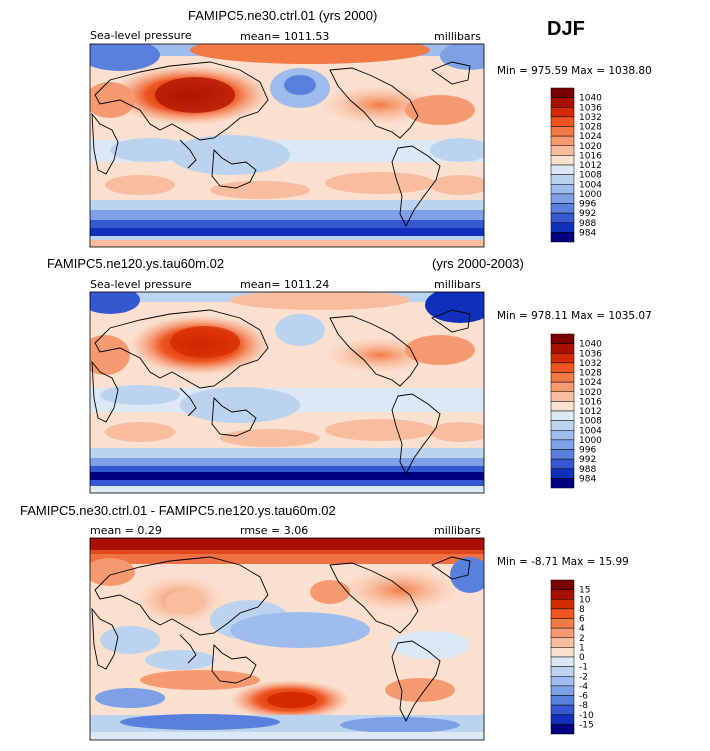 The height and width of the screenshot is (751, 710). I want to click on panel2-map, so click(287, 392).